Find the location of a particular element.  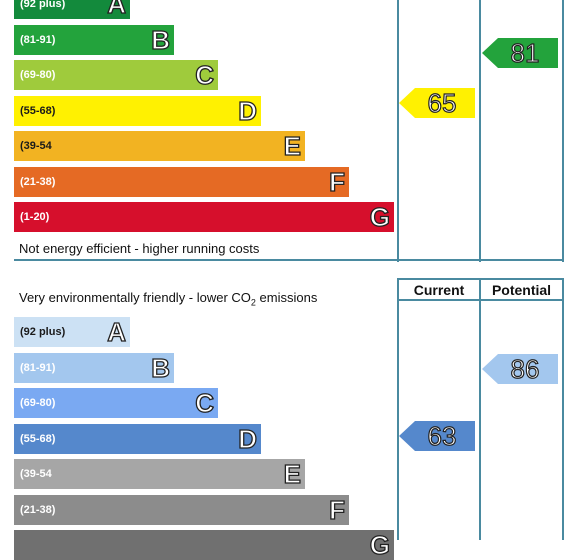

env-current-rating-arrow: 63 is located at coordinates (437, 436).